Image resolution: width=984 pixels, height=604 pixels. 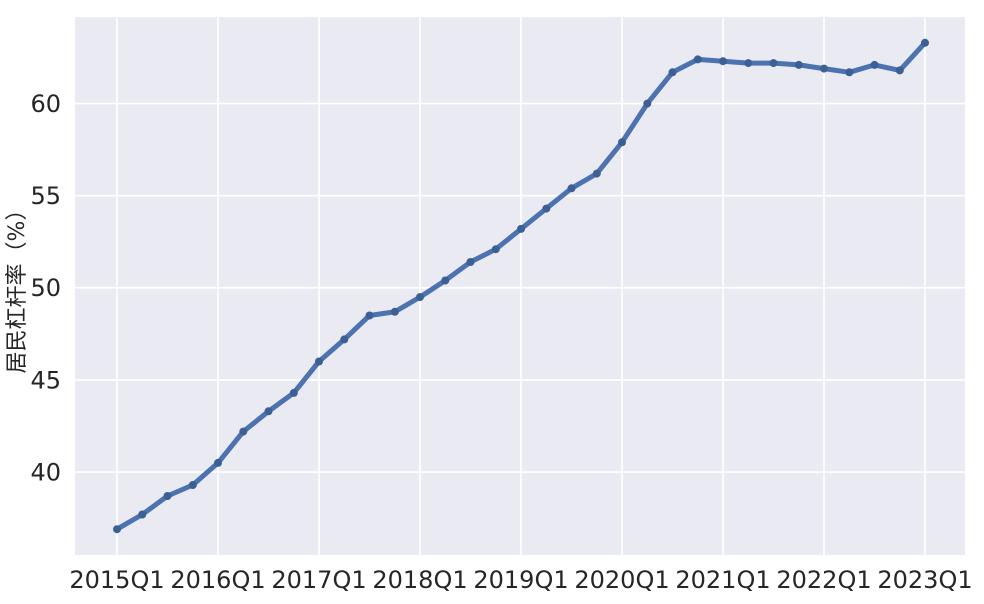 I want to click on x-tick-2023Q1: 2023Q1, so click(x=924, y=580).